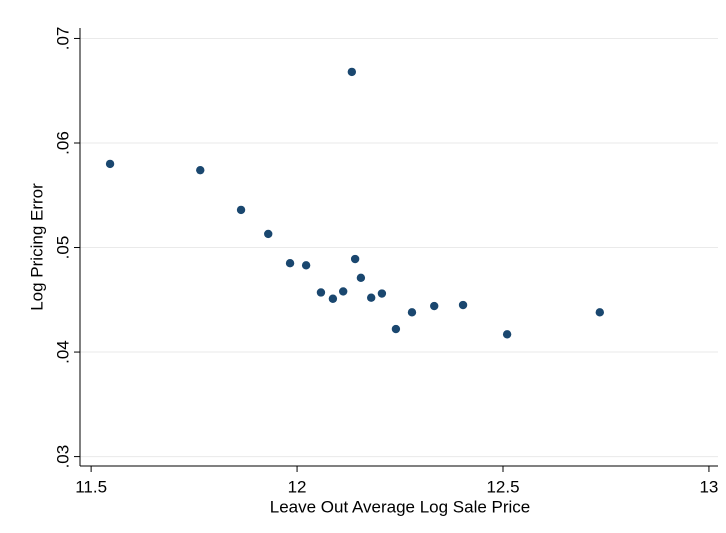  What do you see at coordinates (708, 486) in the screenshot?
I see `x-tick-label: 13` at bounding box center [708, 486].